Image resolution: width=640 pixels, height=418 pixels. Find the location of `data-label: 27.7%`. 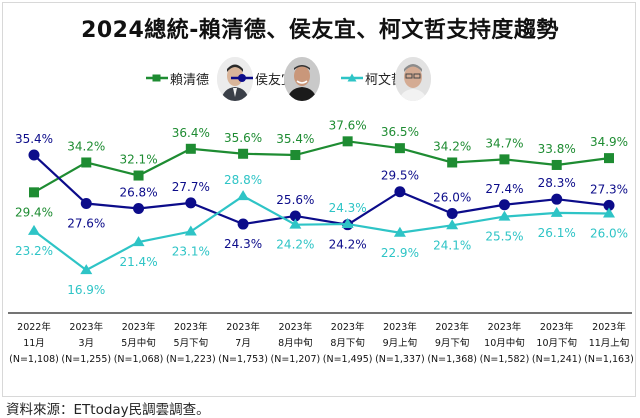

data-label: 27.7% is located at coordinates (191, 187).